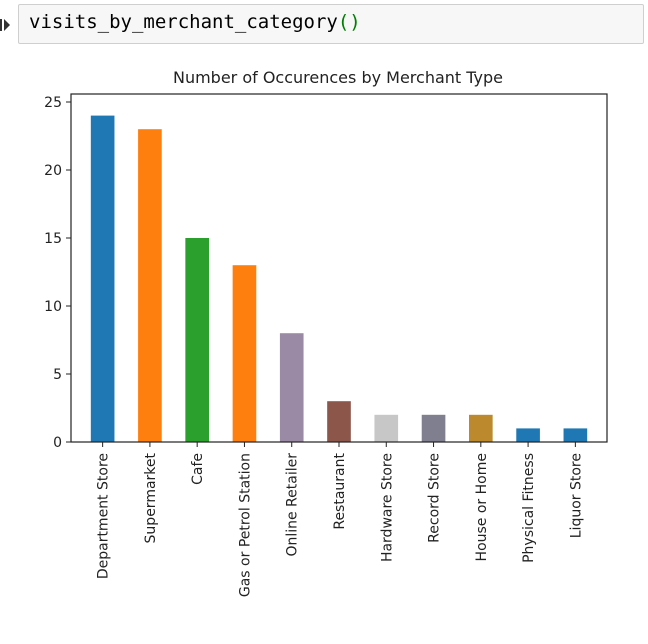 The height and width of the screenshot is (644, 648). I want to click on bar-department-store, so click(102, 278).